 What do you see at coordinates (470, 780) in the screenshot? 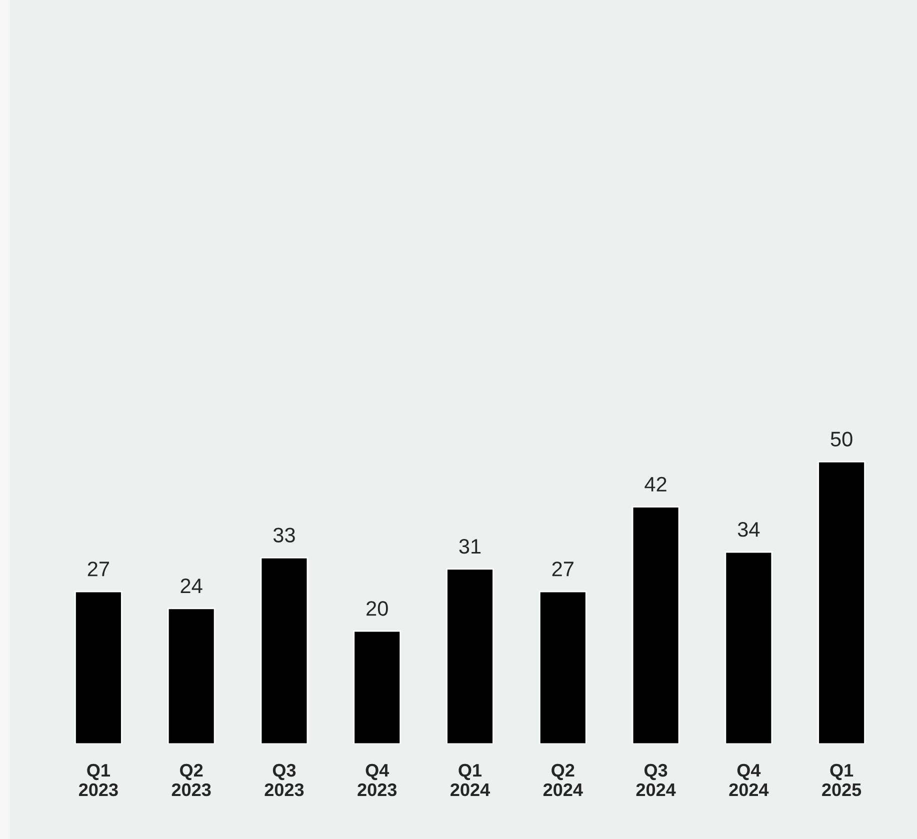
I see `x-tick-label: Q1 2024` at bounding box center [470, 780].